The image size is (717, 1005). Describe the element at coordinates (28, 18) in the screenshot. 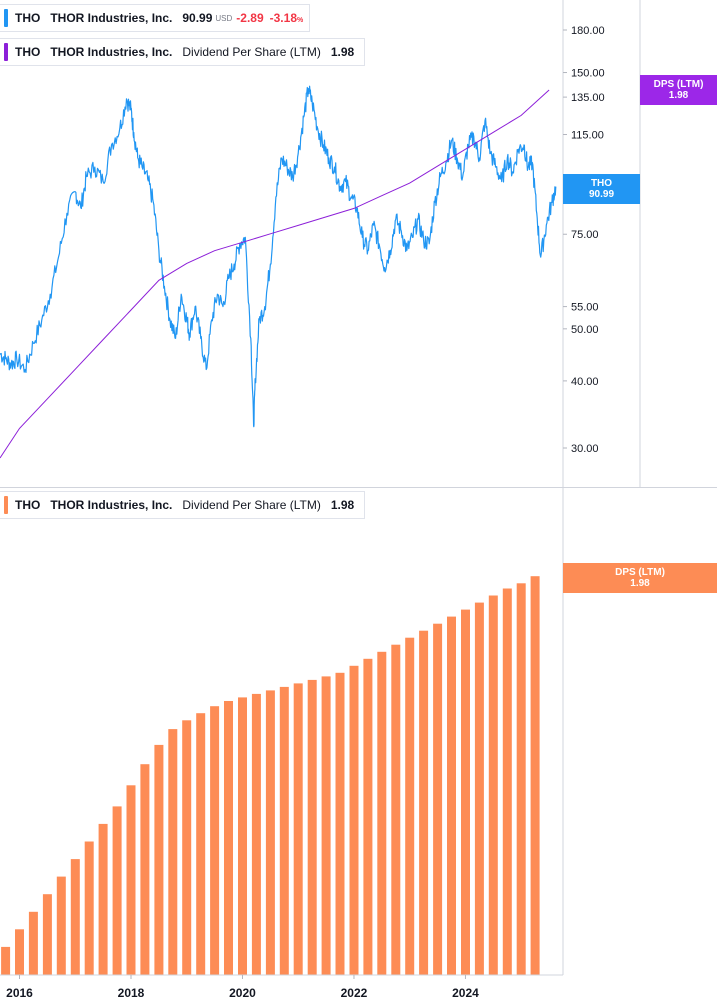

I see `legend-price-ticker: THO` at that location.